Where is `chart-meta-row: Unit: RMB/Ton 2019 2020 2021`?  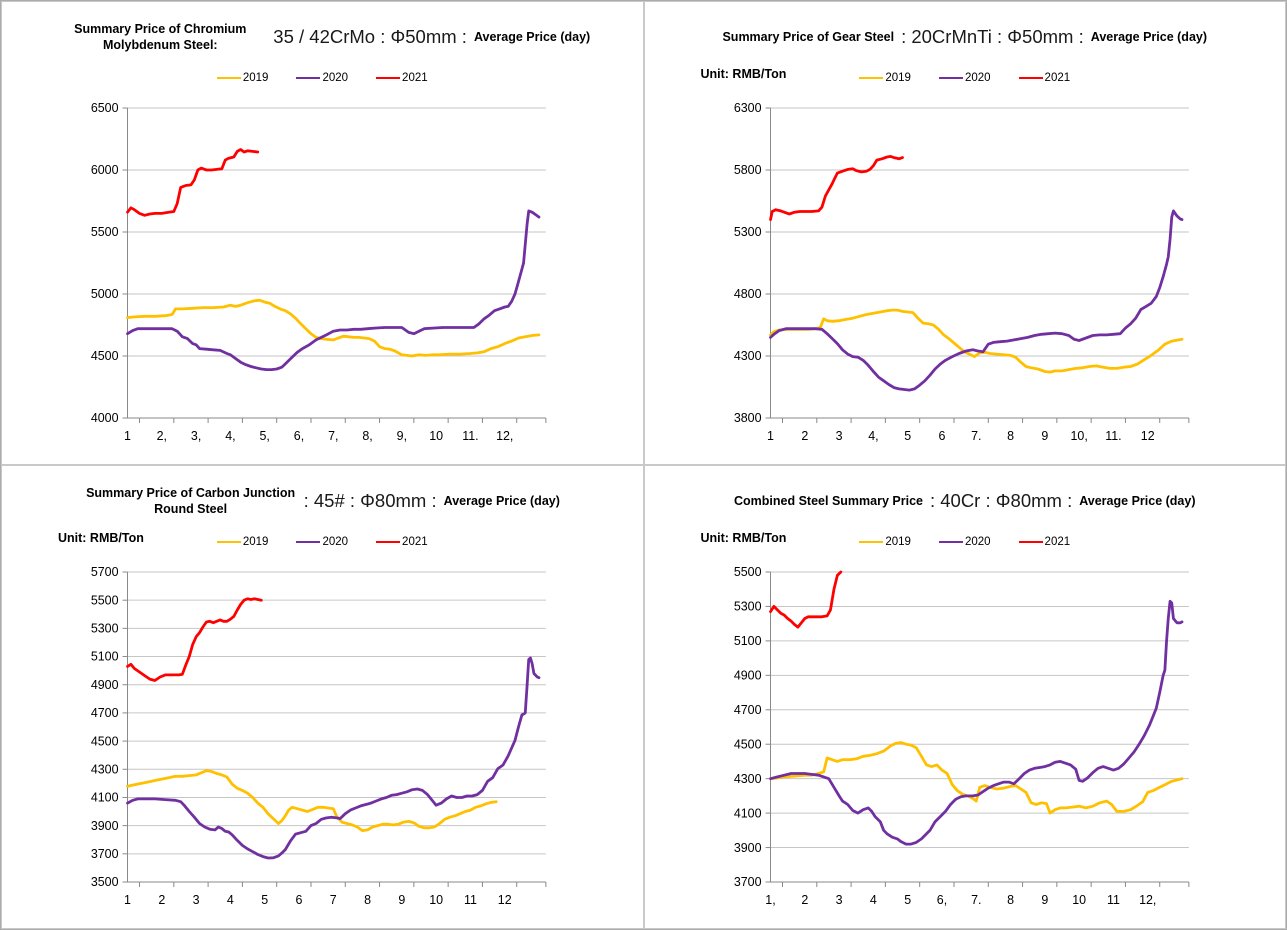
chart-meta-row: Unit: RMB/Ton 2019 2020 2021 is located at coordinates (322, 542).